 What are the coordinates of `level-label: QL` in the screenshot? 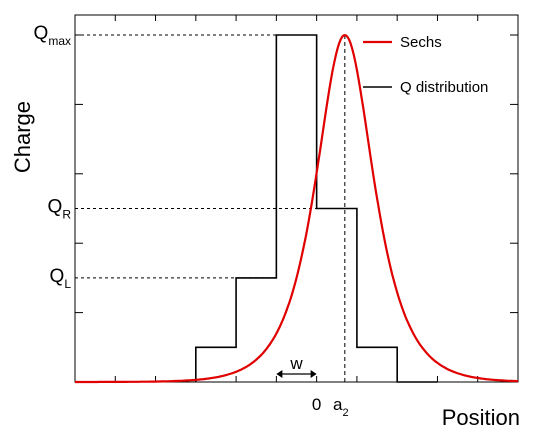 It's located at (61, 278).